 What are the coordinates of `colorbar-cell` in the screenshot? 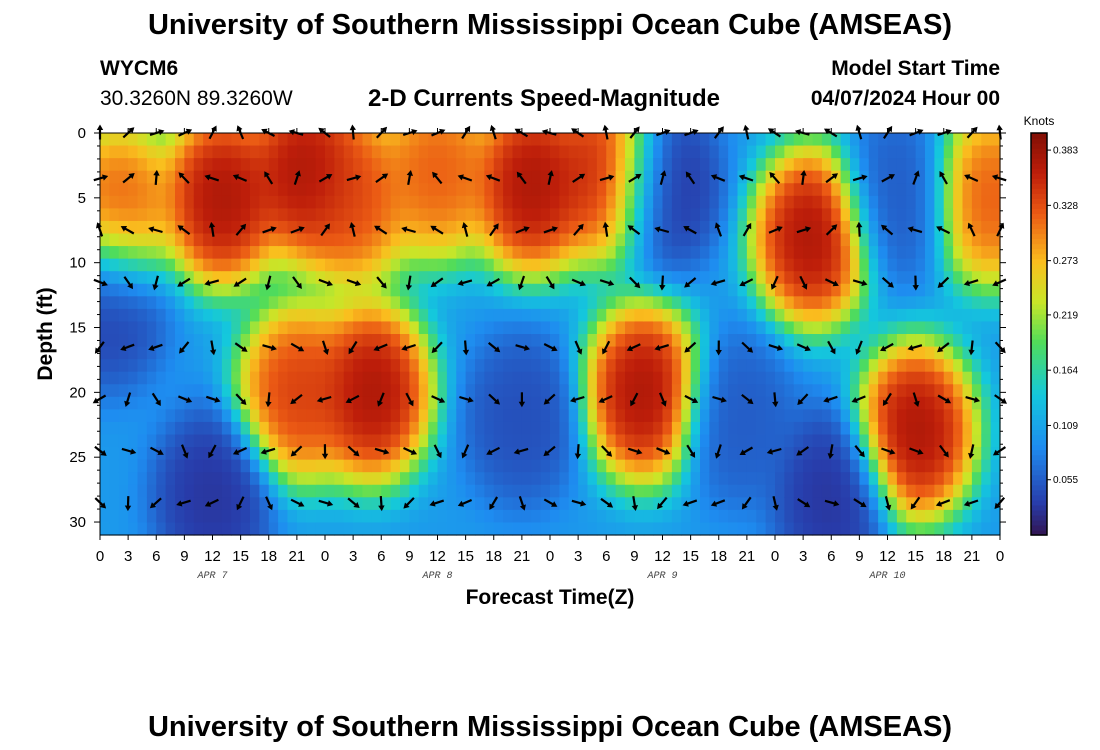 It's located at (1039, 407).